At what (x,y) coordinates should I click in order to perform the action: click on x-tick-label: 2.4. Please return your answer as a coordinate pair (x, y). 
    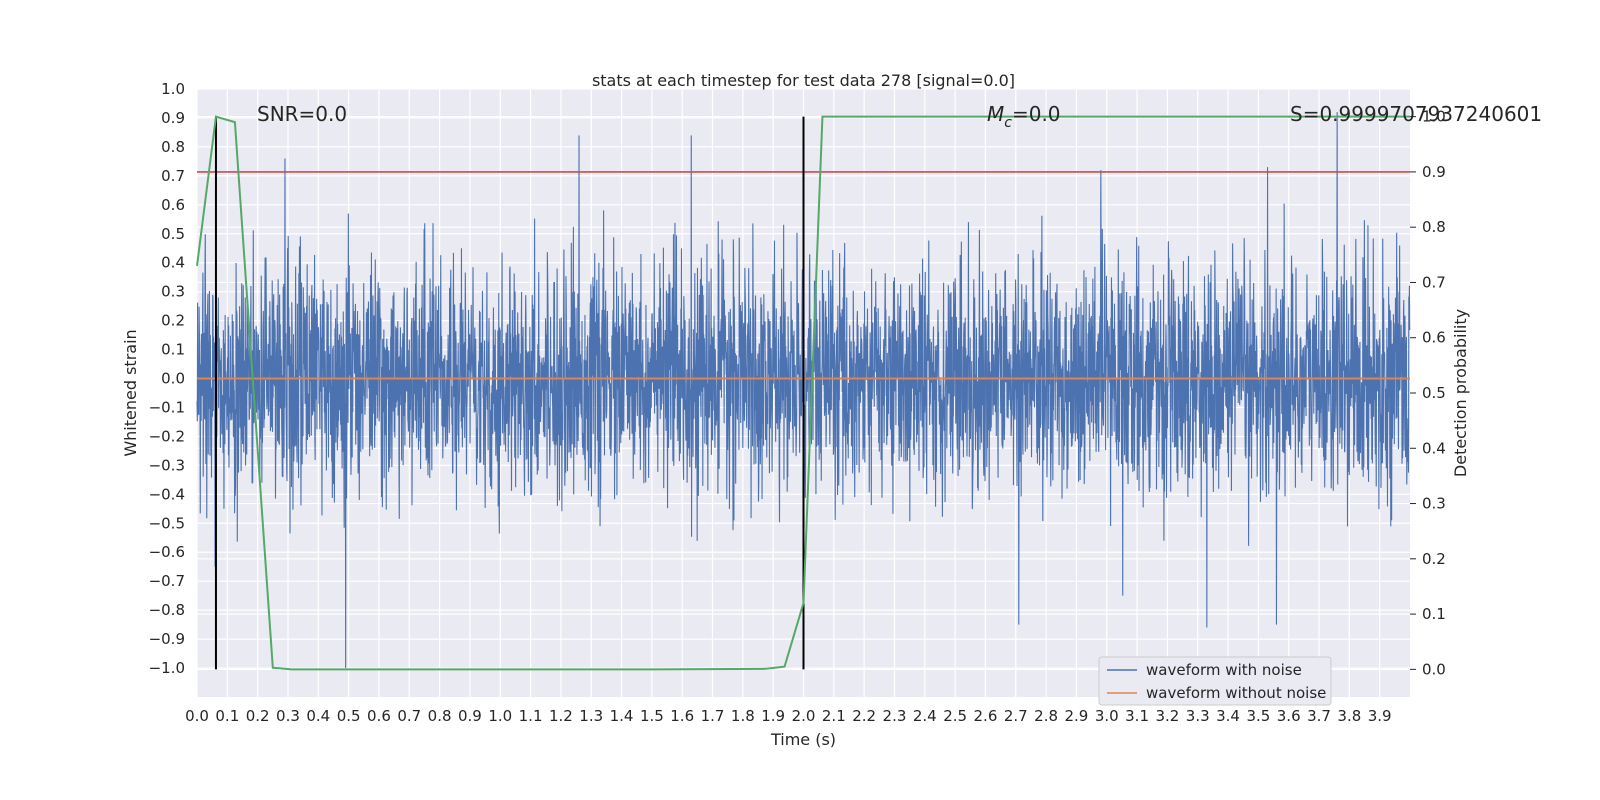
    Looking at the image, I should click on (925, 716).